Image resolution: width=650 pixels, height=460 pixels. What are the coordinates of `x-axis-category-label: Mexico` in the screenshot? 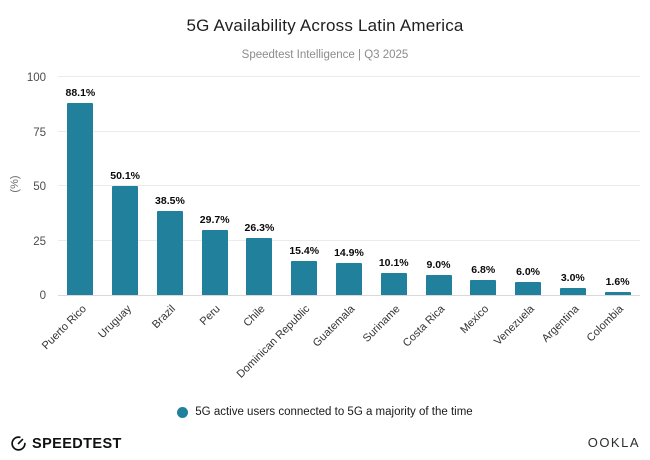 It's located at (475, 320).